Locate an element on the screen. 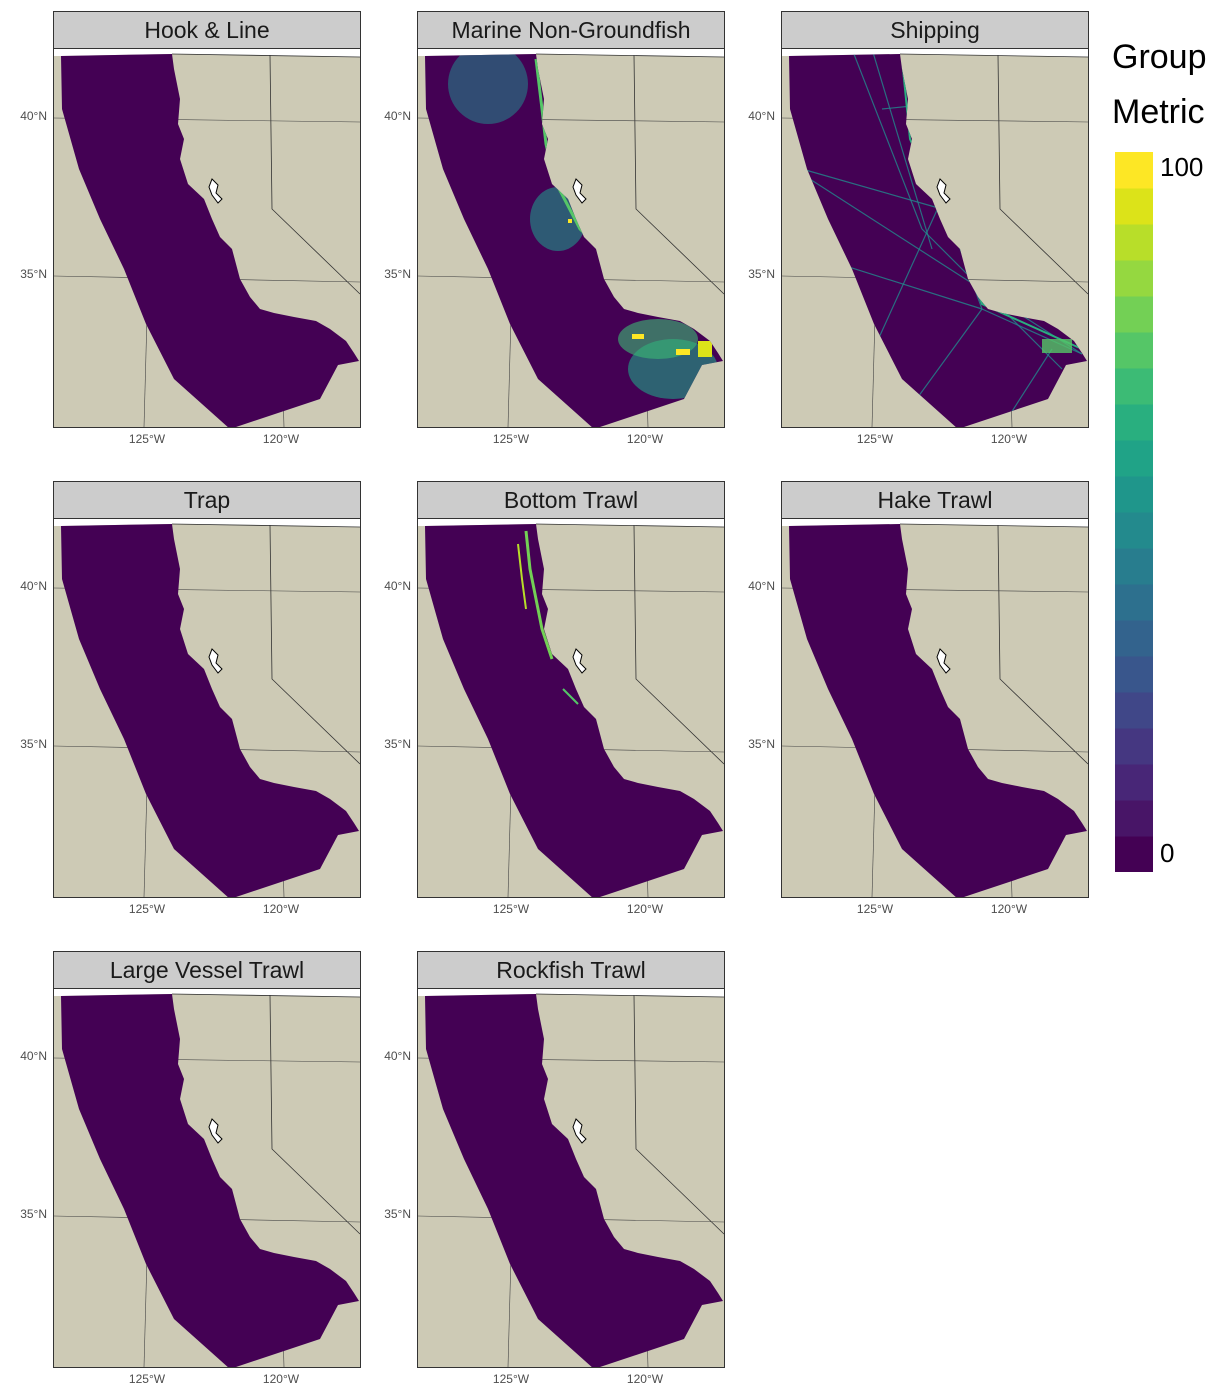 This screenshot has width=1224, height=1391. legend-title-line1: Group is located at coordinates (1159, 57).